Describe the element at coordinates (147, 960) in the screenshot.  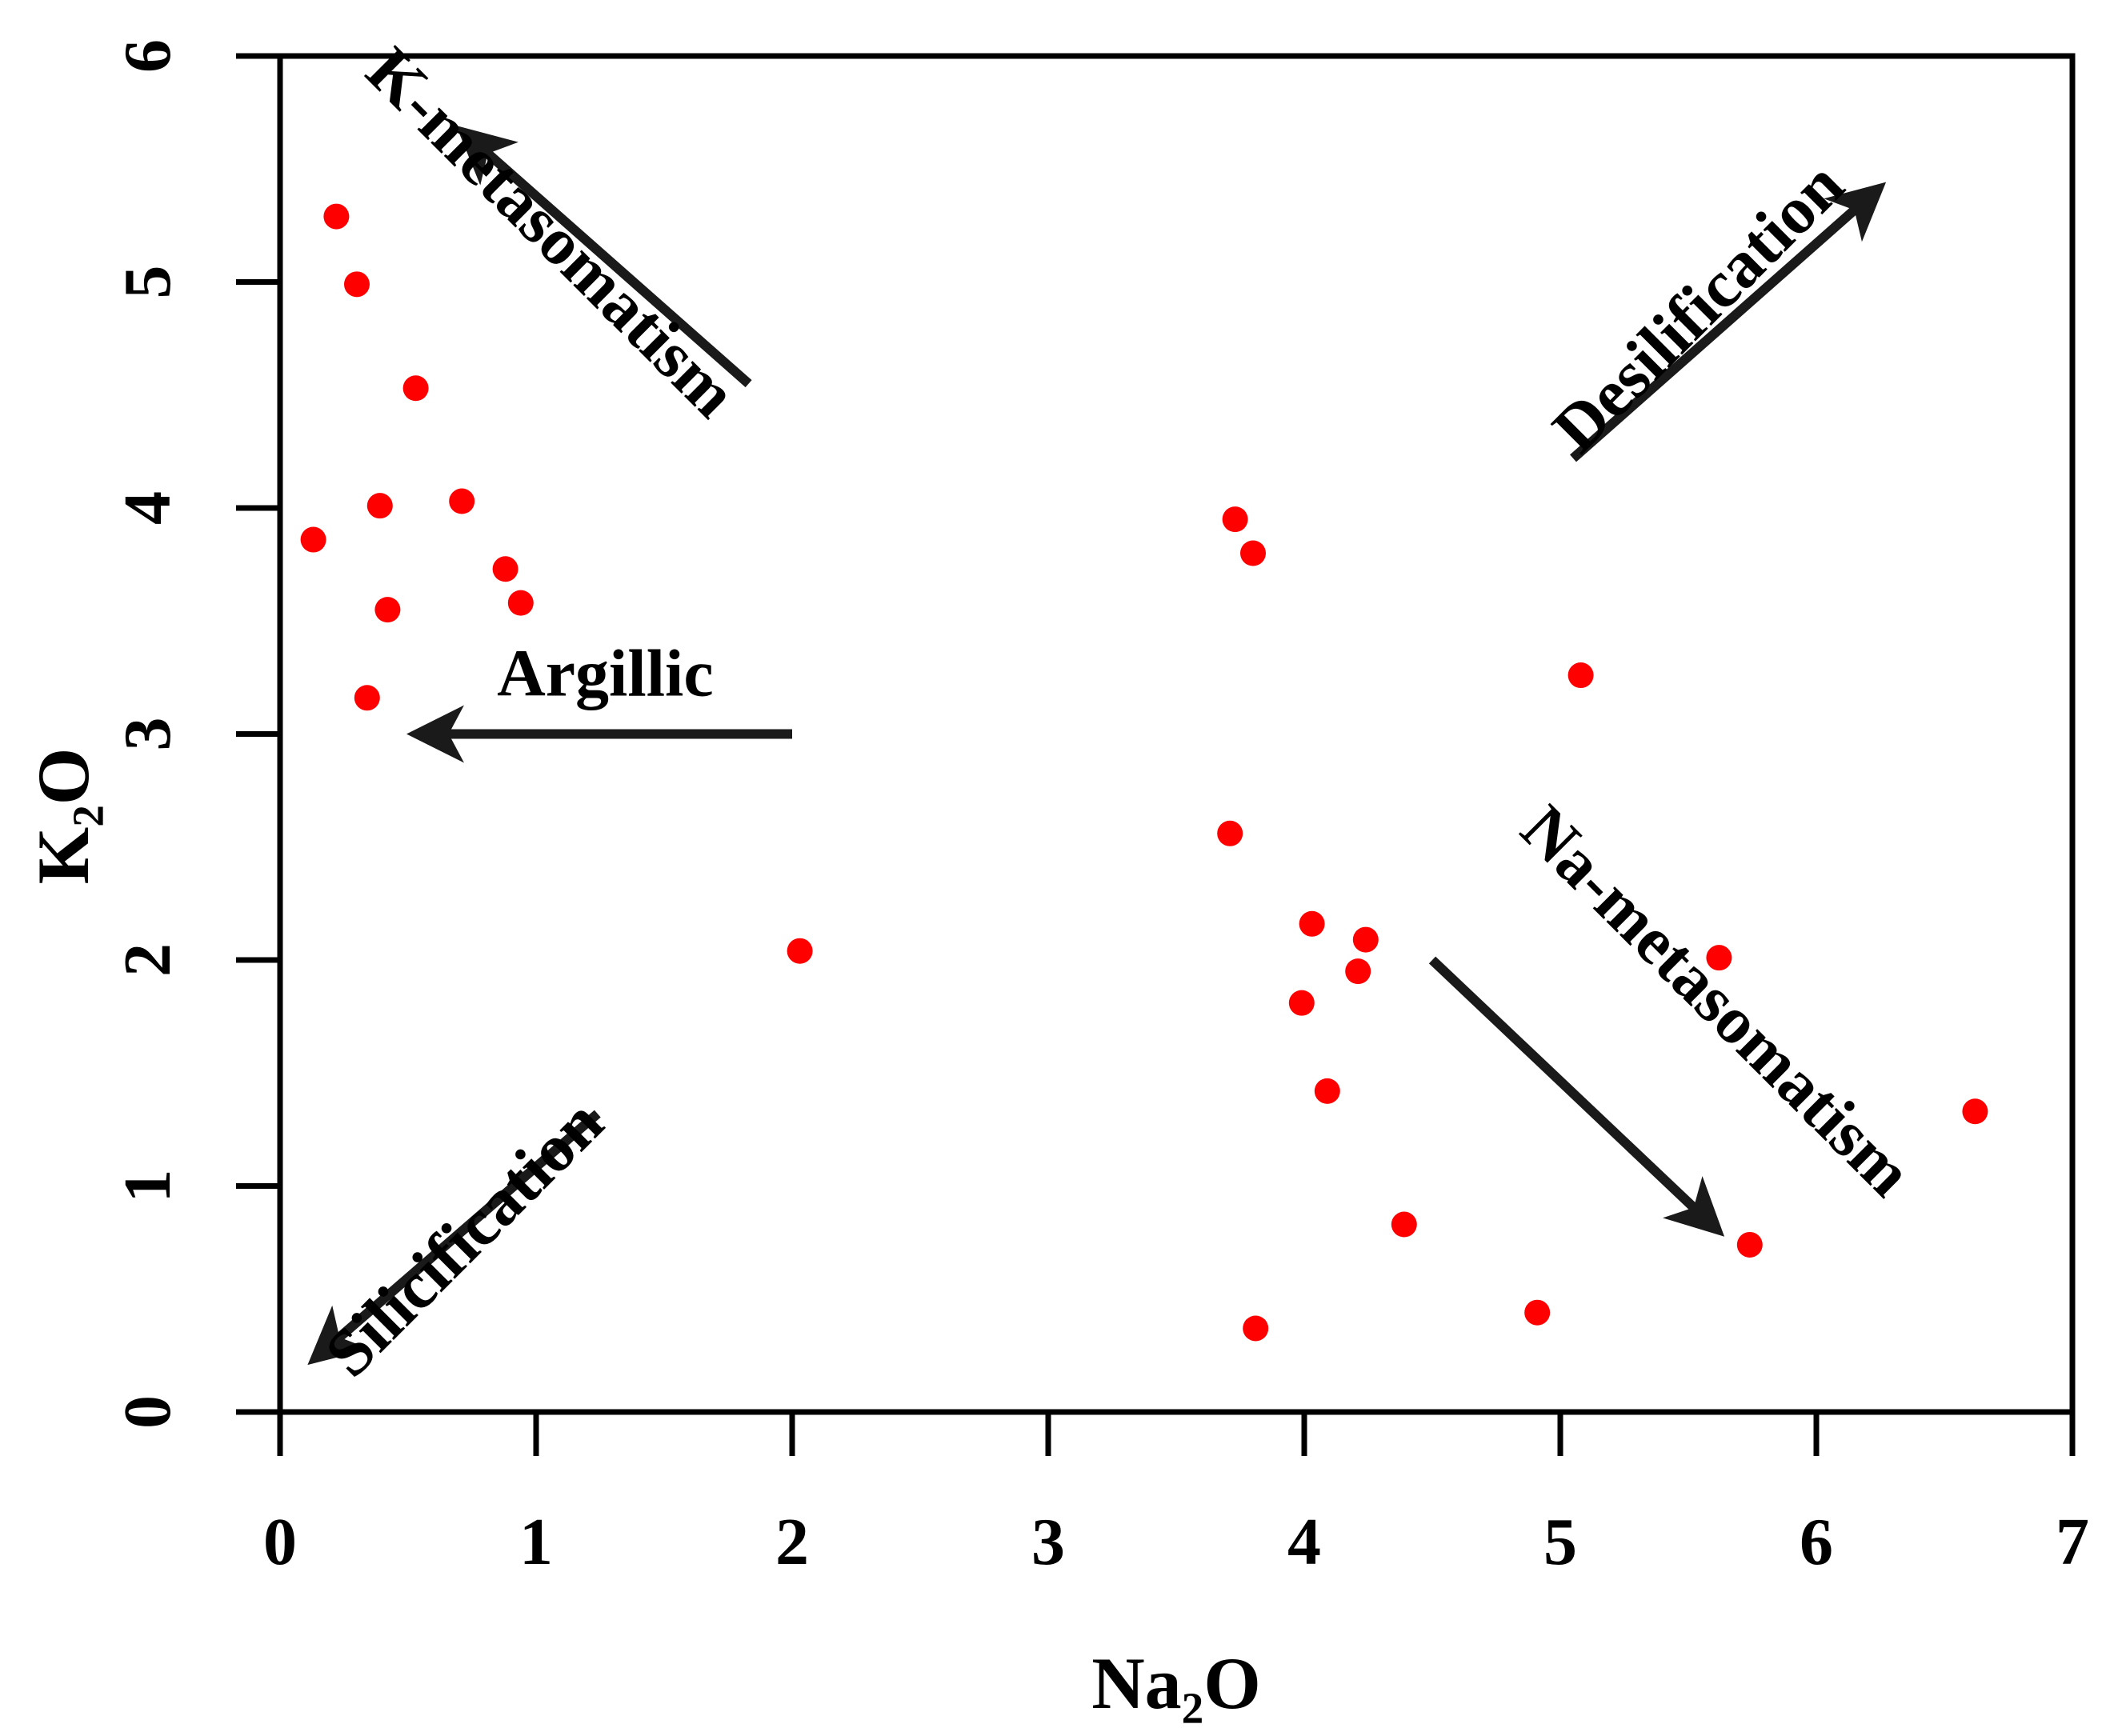
I see `y-tick-label: 2` at that location.